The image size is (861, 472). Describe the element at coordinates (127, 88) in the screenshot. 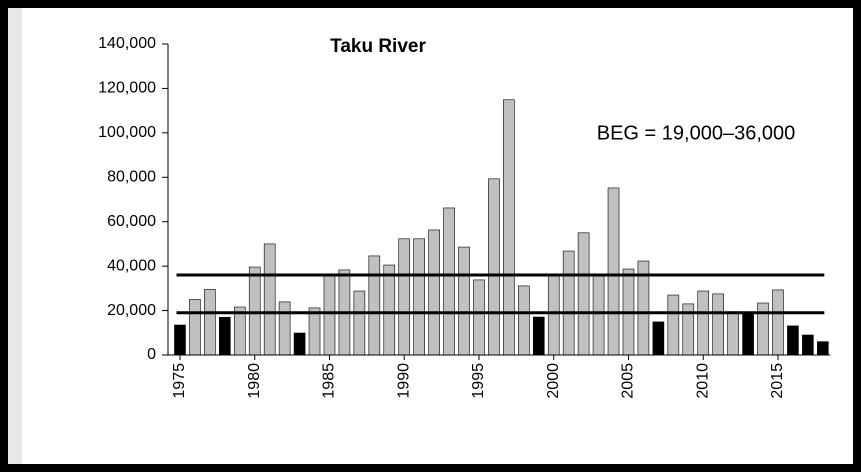

I see `y-tick-label: 120,000` at that location.